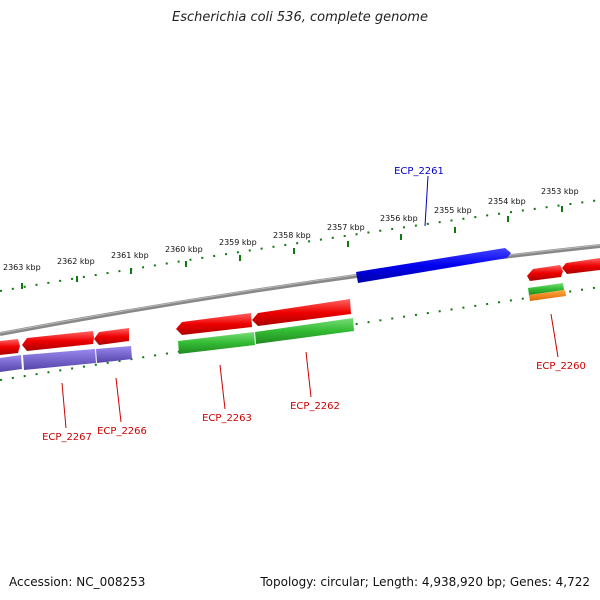 The image size is (600, 600). I want to click on gene-label: ECP_2263, so click(227, 418).